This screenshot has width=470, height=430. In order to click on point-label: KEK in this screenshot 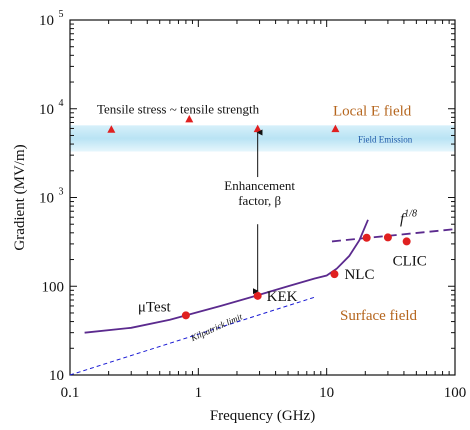, I will do `click(282, 297)`.